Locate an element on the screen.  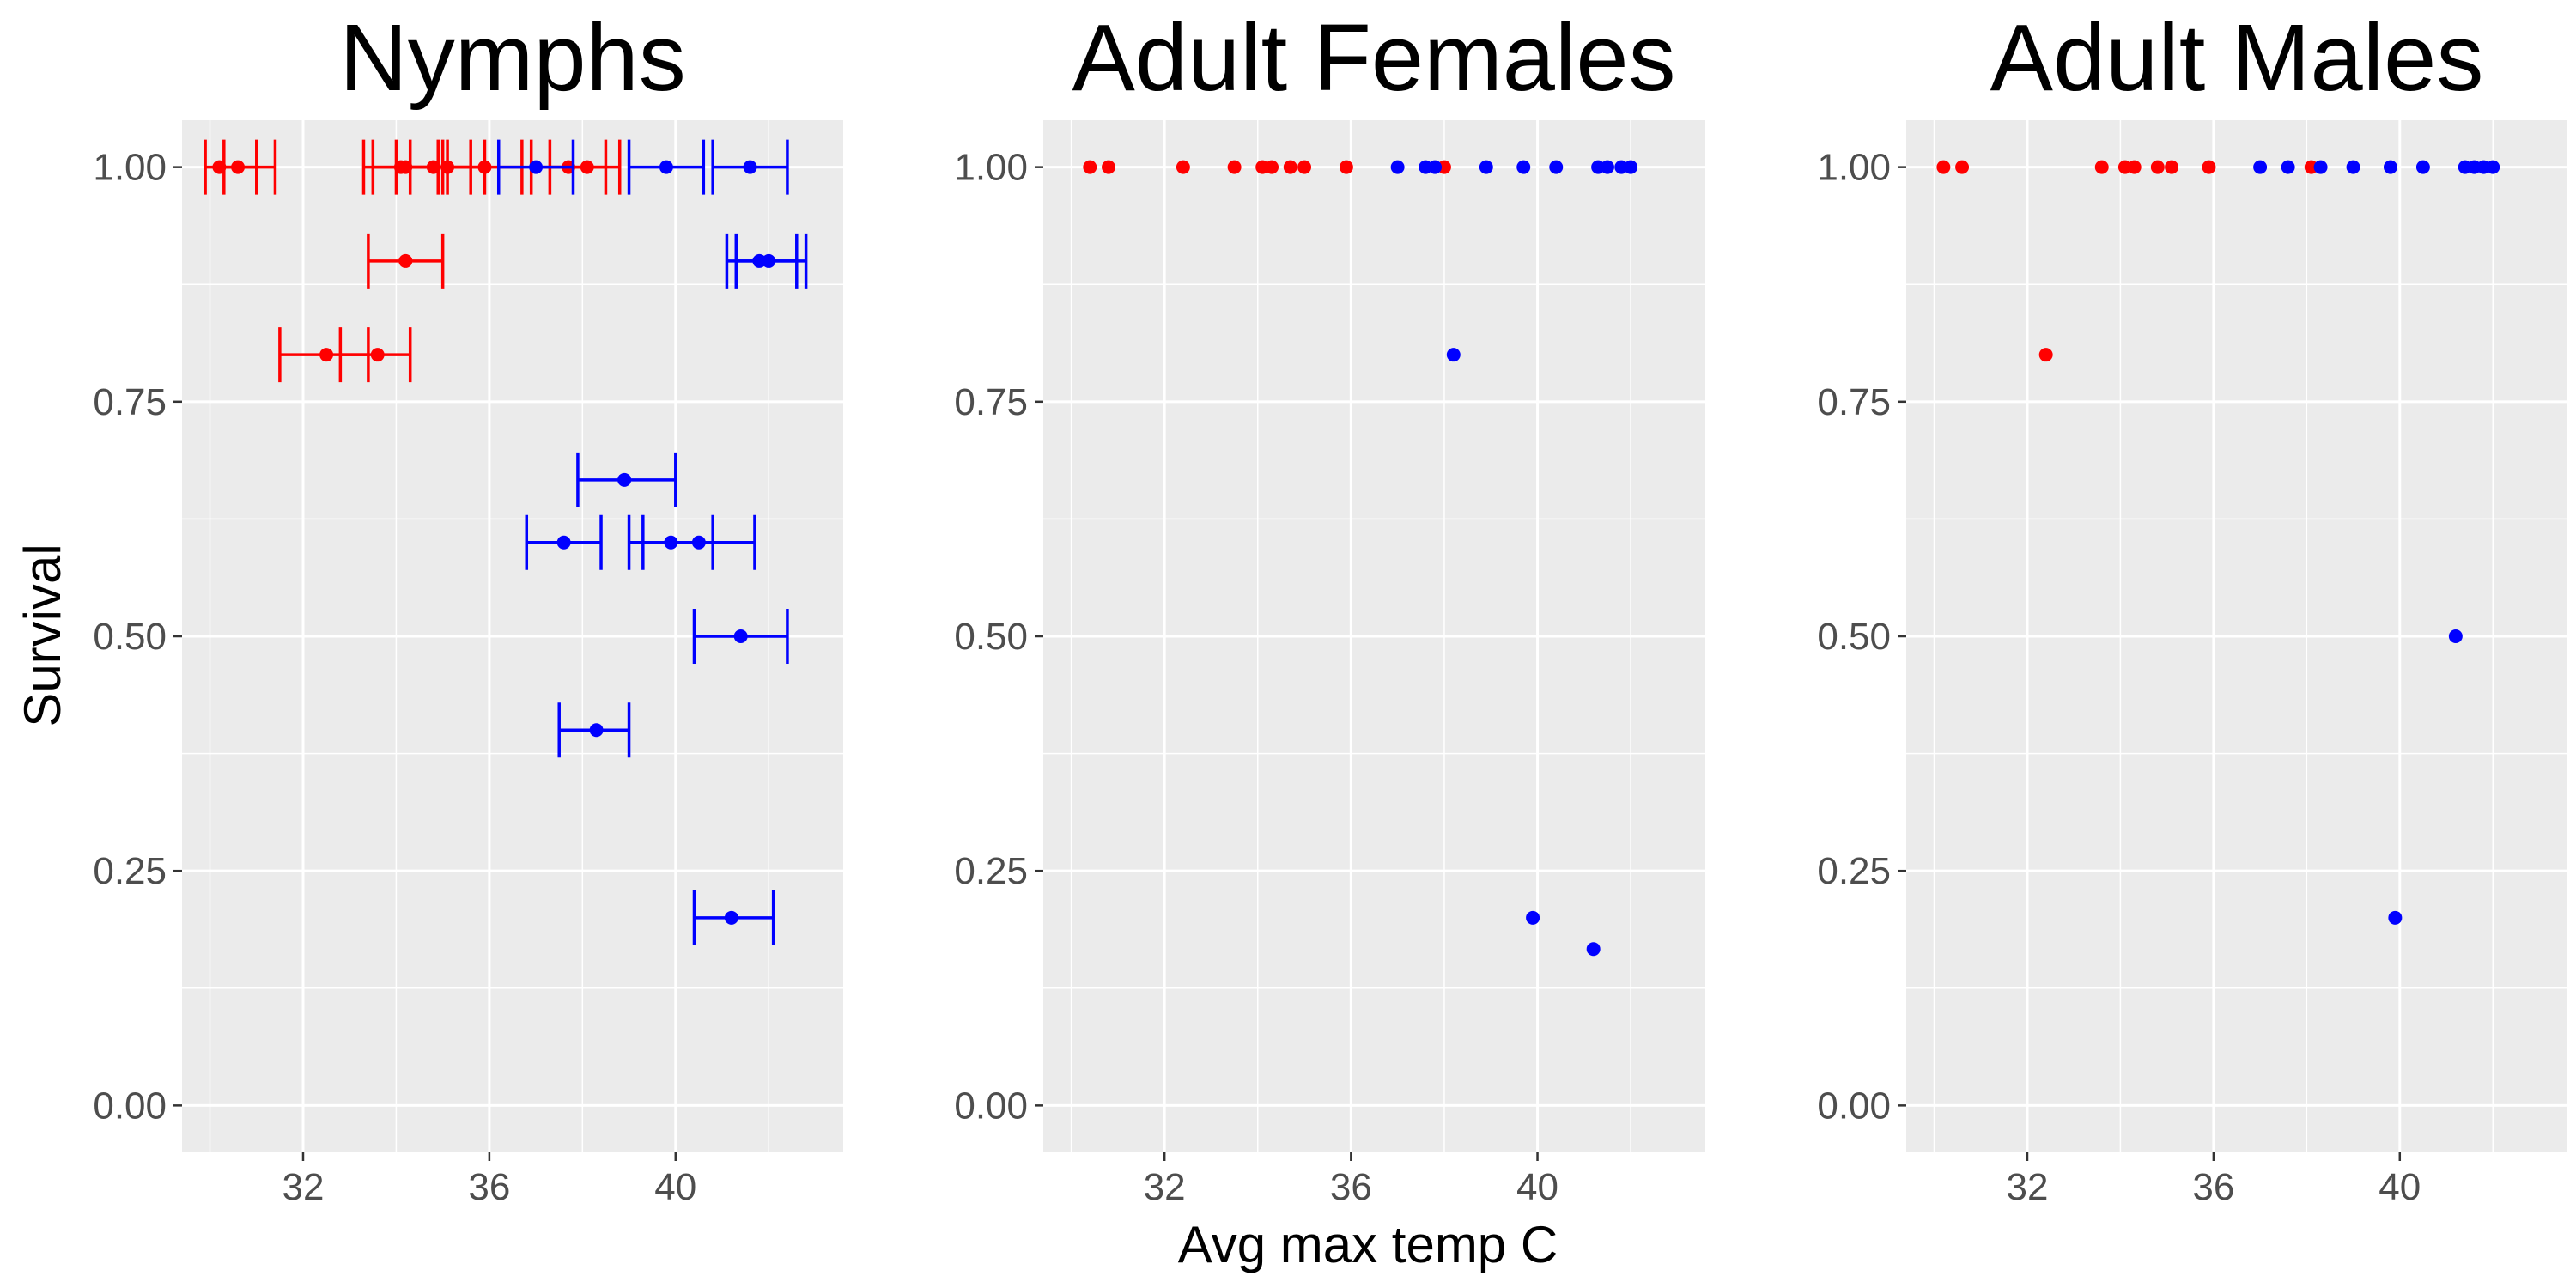
panel-title: Adult Males is located at coordinates (2237, 58).